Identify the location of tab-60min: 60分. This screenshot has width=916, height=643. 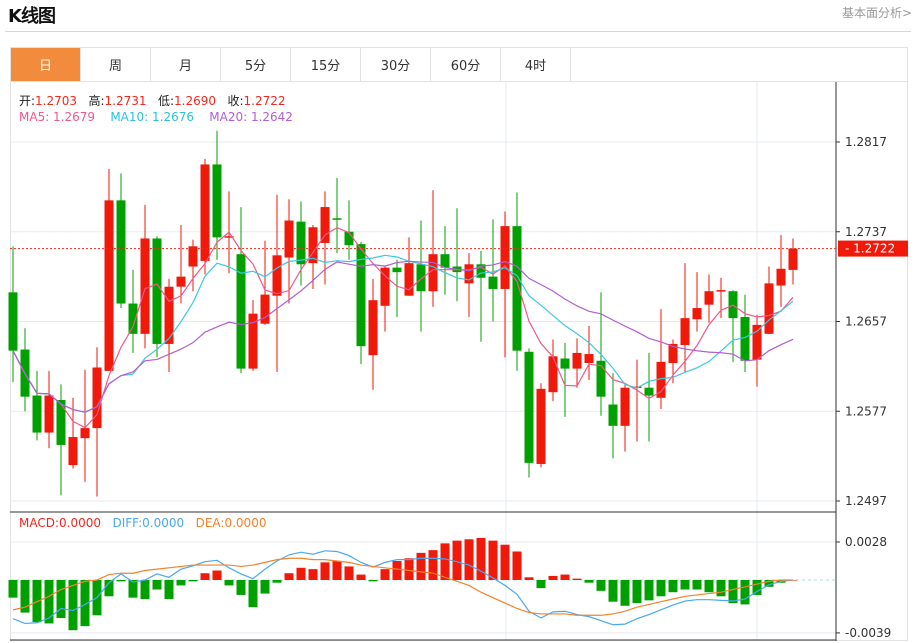
(466, 64).